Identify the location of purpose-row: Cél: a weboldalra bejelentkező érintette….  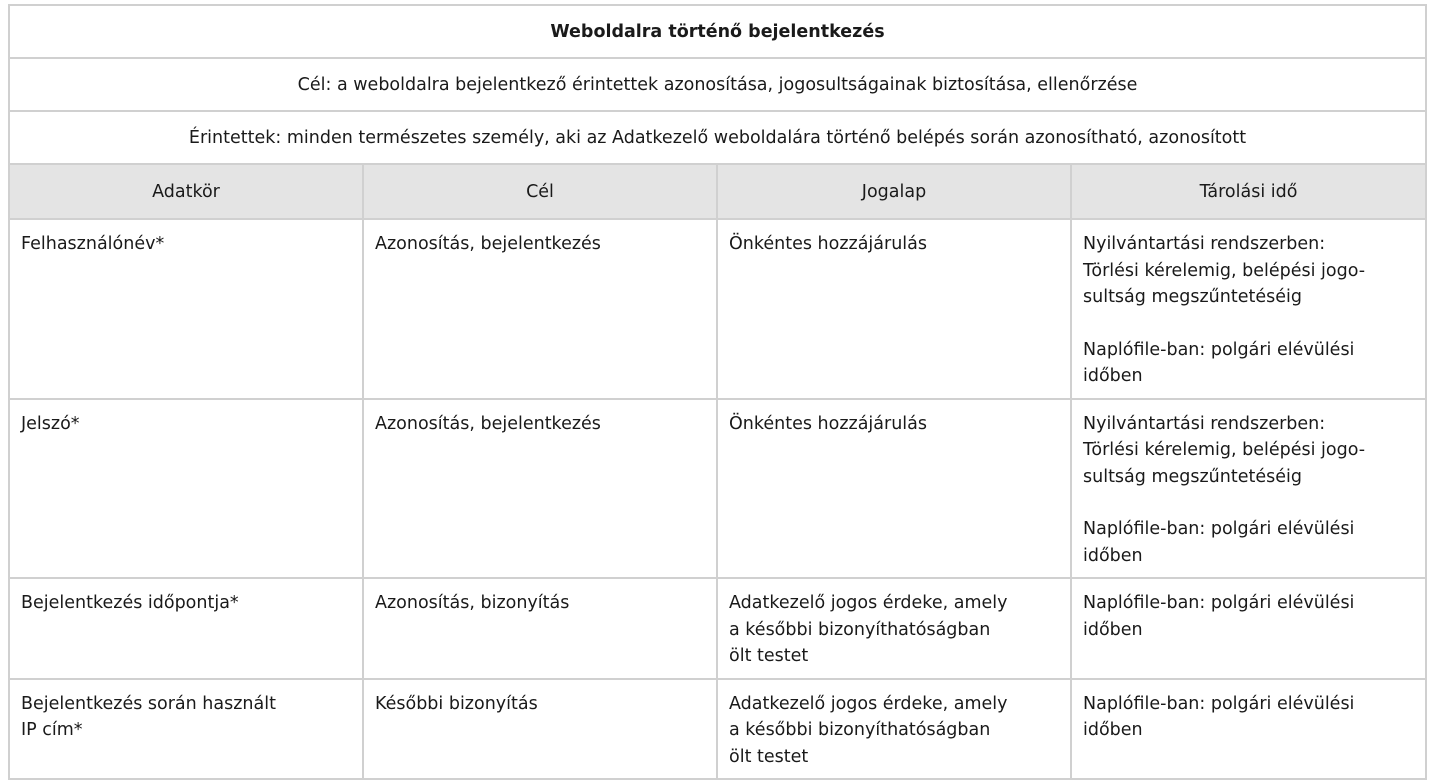
(717, 84).